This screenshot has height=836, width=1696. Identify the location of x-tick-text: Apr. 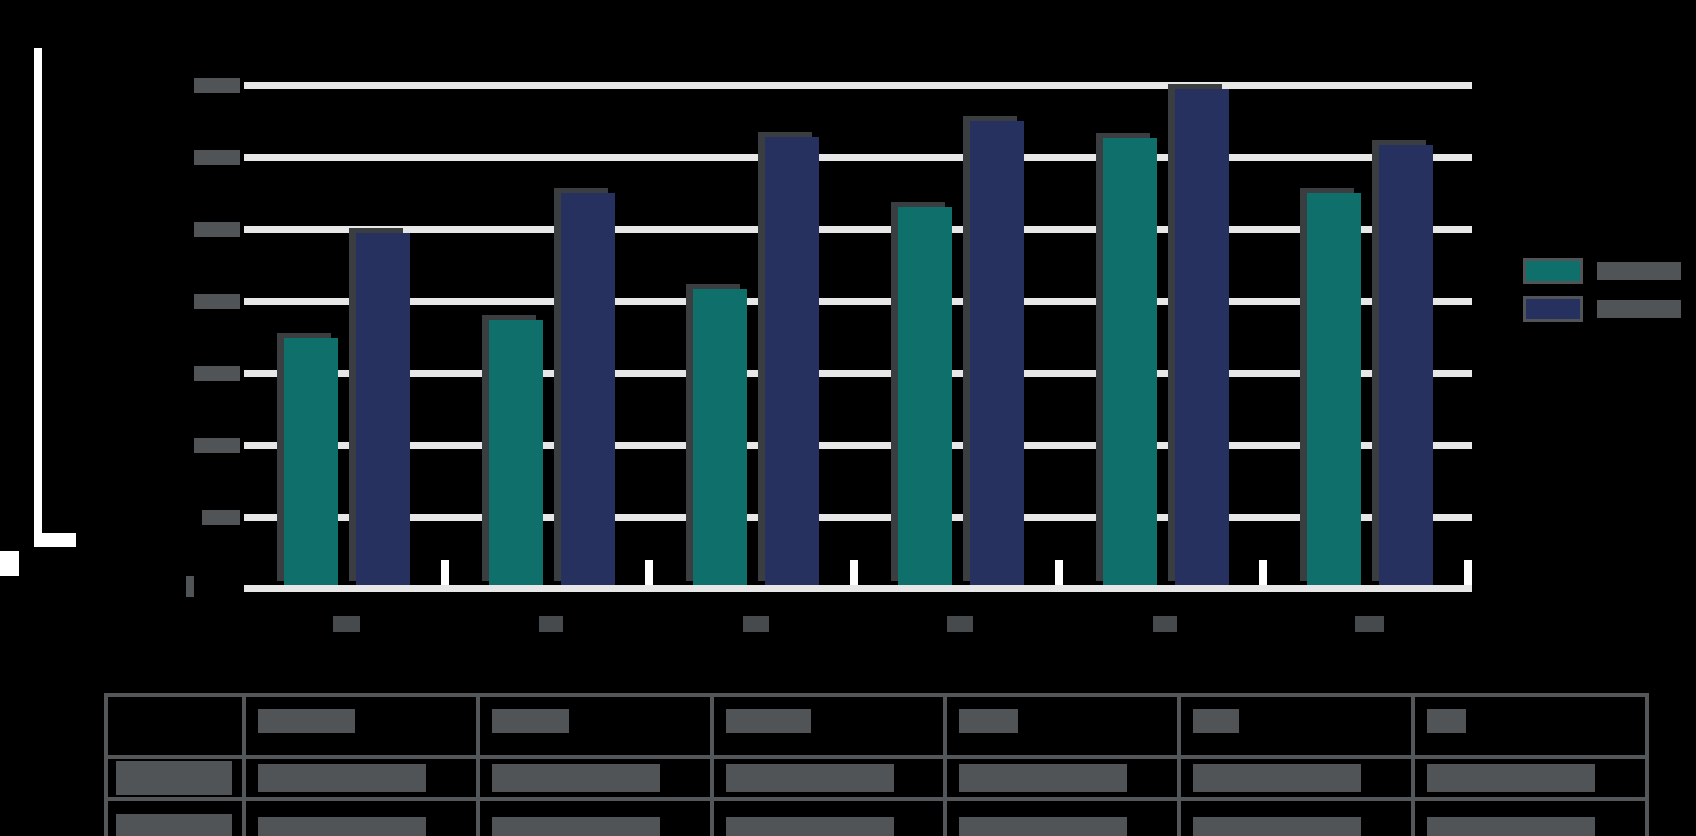
(1165, 624).